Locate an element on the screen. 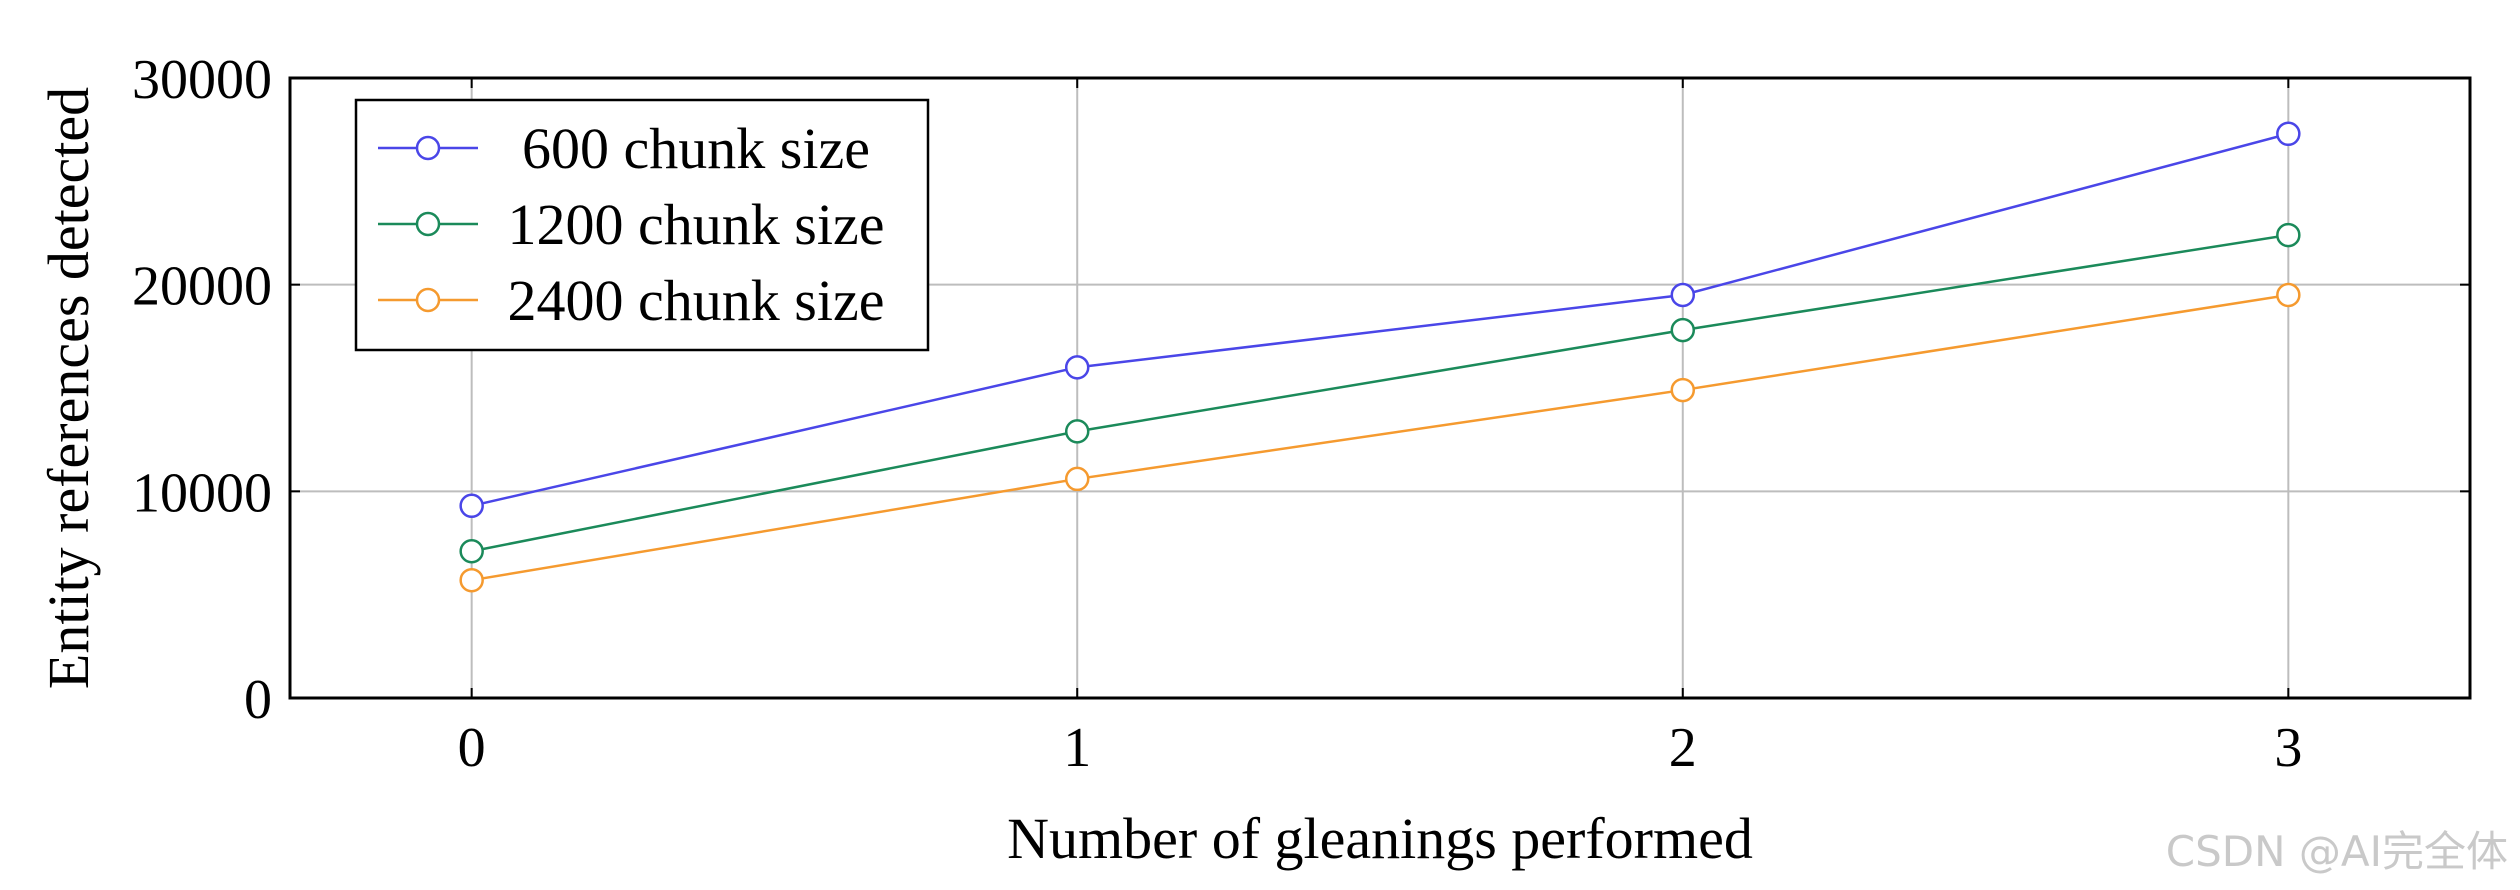 This screenshot has width=2520, height=890. y-tick-label: 0 is located at coordinates (258, 700).